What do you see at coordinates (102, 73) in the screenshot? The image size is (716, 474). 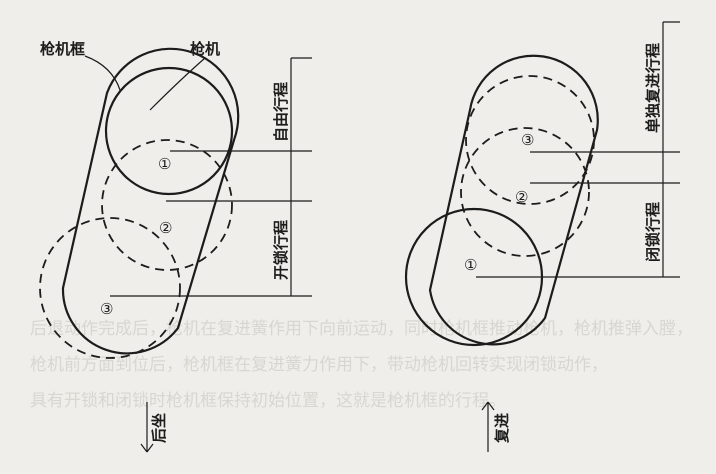 I see `left-frame-leader` at bounding box center [102, 73].